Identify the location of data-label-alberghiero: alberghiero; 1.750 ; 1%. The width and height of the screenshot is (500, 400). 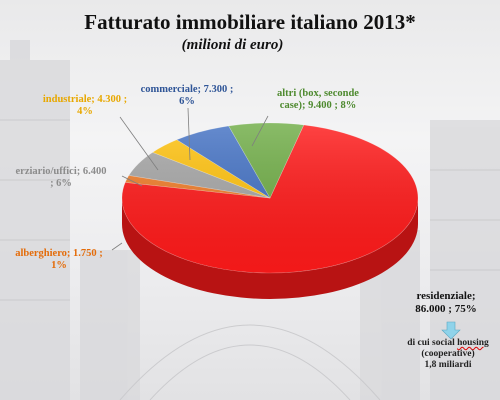
(59, 260).